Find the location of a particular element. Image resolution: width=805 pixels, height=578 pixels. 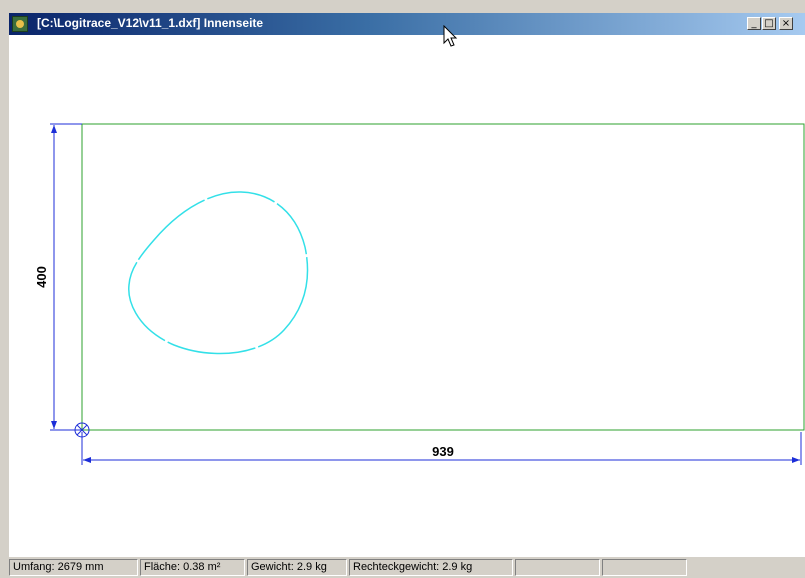

window-title: [C:\Logitrace_V12\v11_1.dxf] Innenseite is located at coordinates (150, 23).